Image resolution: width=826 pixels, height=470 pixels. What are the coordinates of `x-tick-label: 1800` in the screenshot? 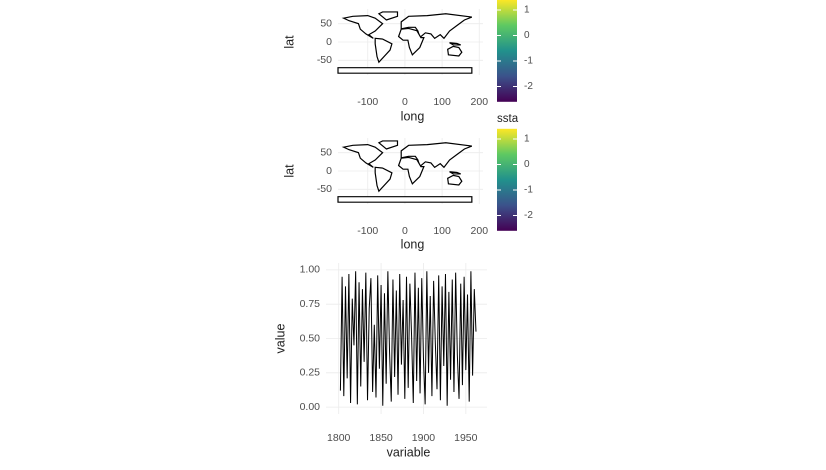 It's located at (339, 438).